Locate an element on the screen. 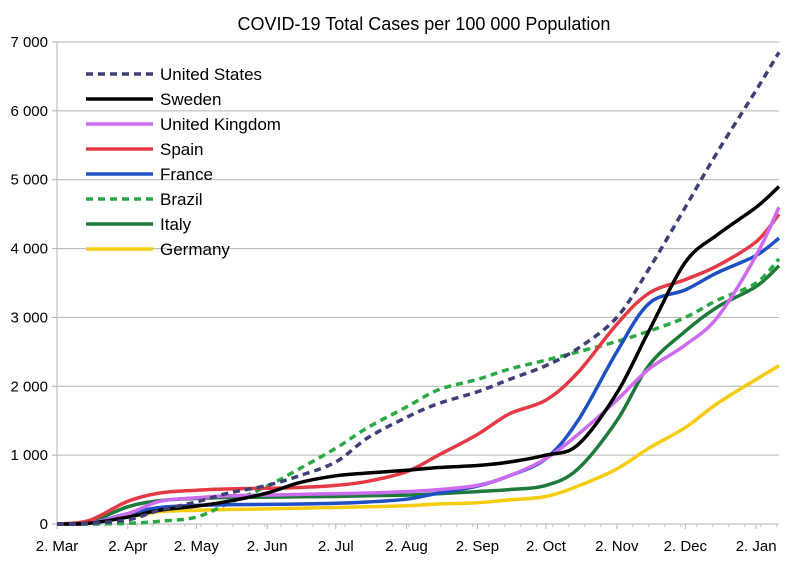 Image resolution: width=791 pixels, height=565 pixels. legend-label: Spain is located at coordinates (181, 149).